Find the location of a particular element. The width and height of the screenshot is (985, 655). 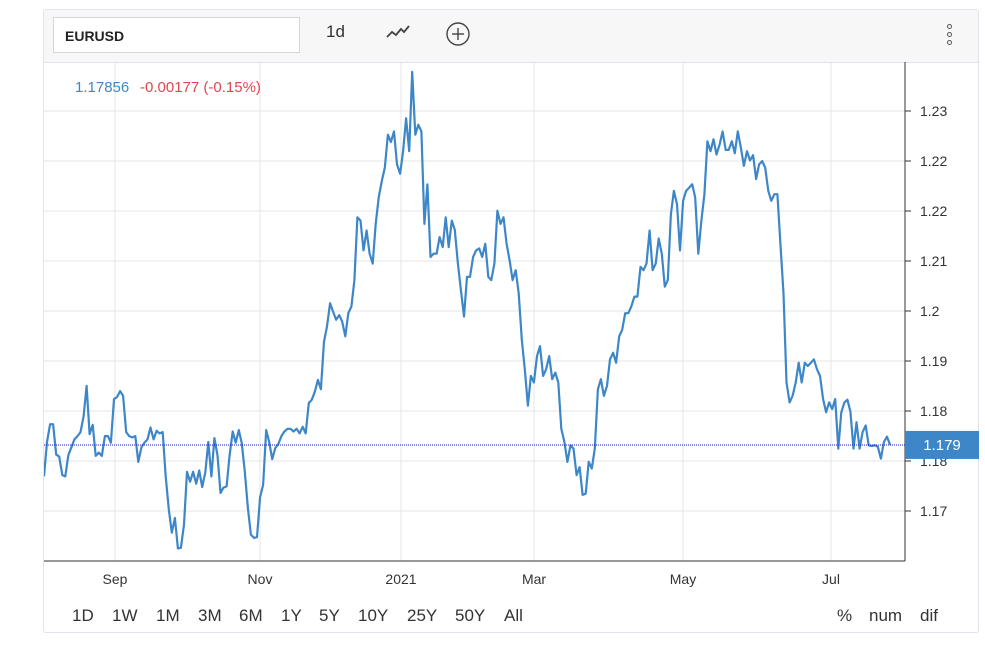

x-tick-label: 2021 is located at coordinates (400, 579).